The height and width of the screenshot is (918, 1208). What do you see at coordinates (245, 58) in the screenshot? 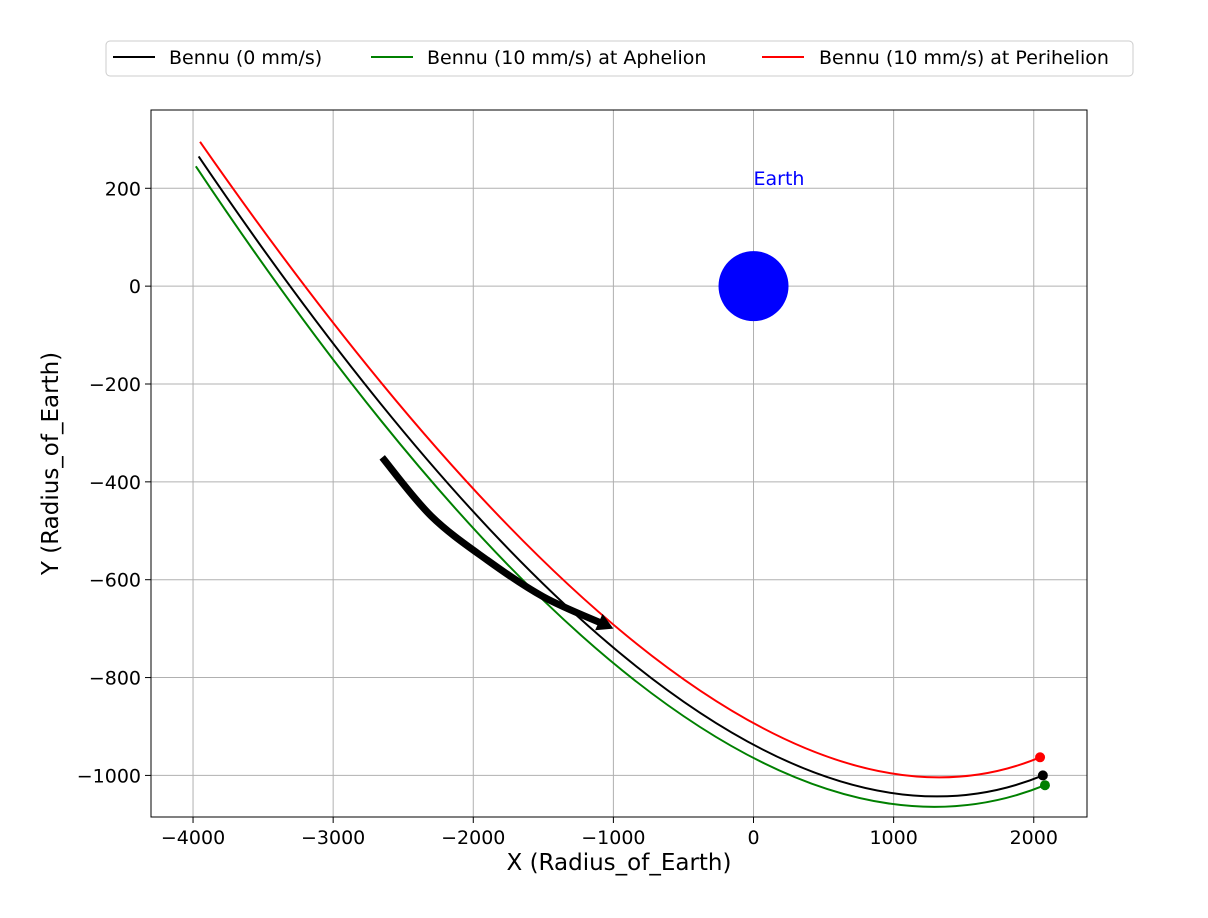
I see `legend-label-1: Bennu (0 mm/s)` at bounding box center [245, 58].